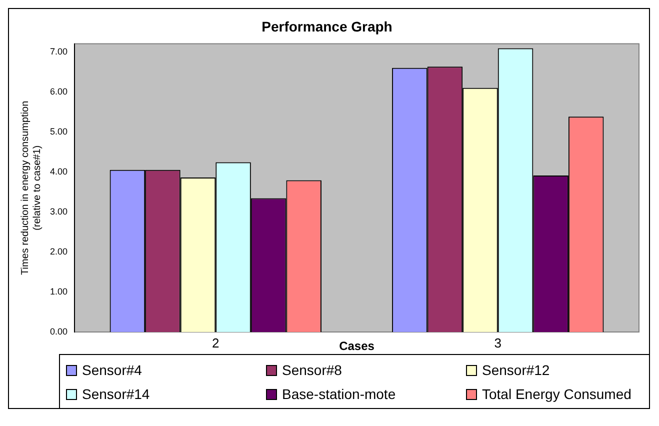 The height and width of the screenshot is (426, 659). What do you see at coordinates (339, 394) in the screenshot?
I see `legend-label: Base-station-mote` at bounding box center [339, 394].